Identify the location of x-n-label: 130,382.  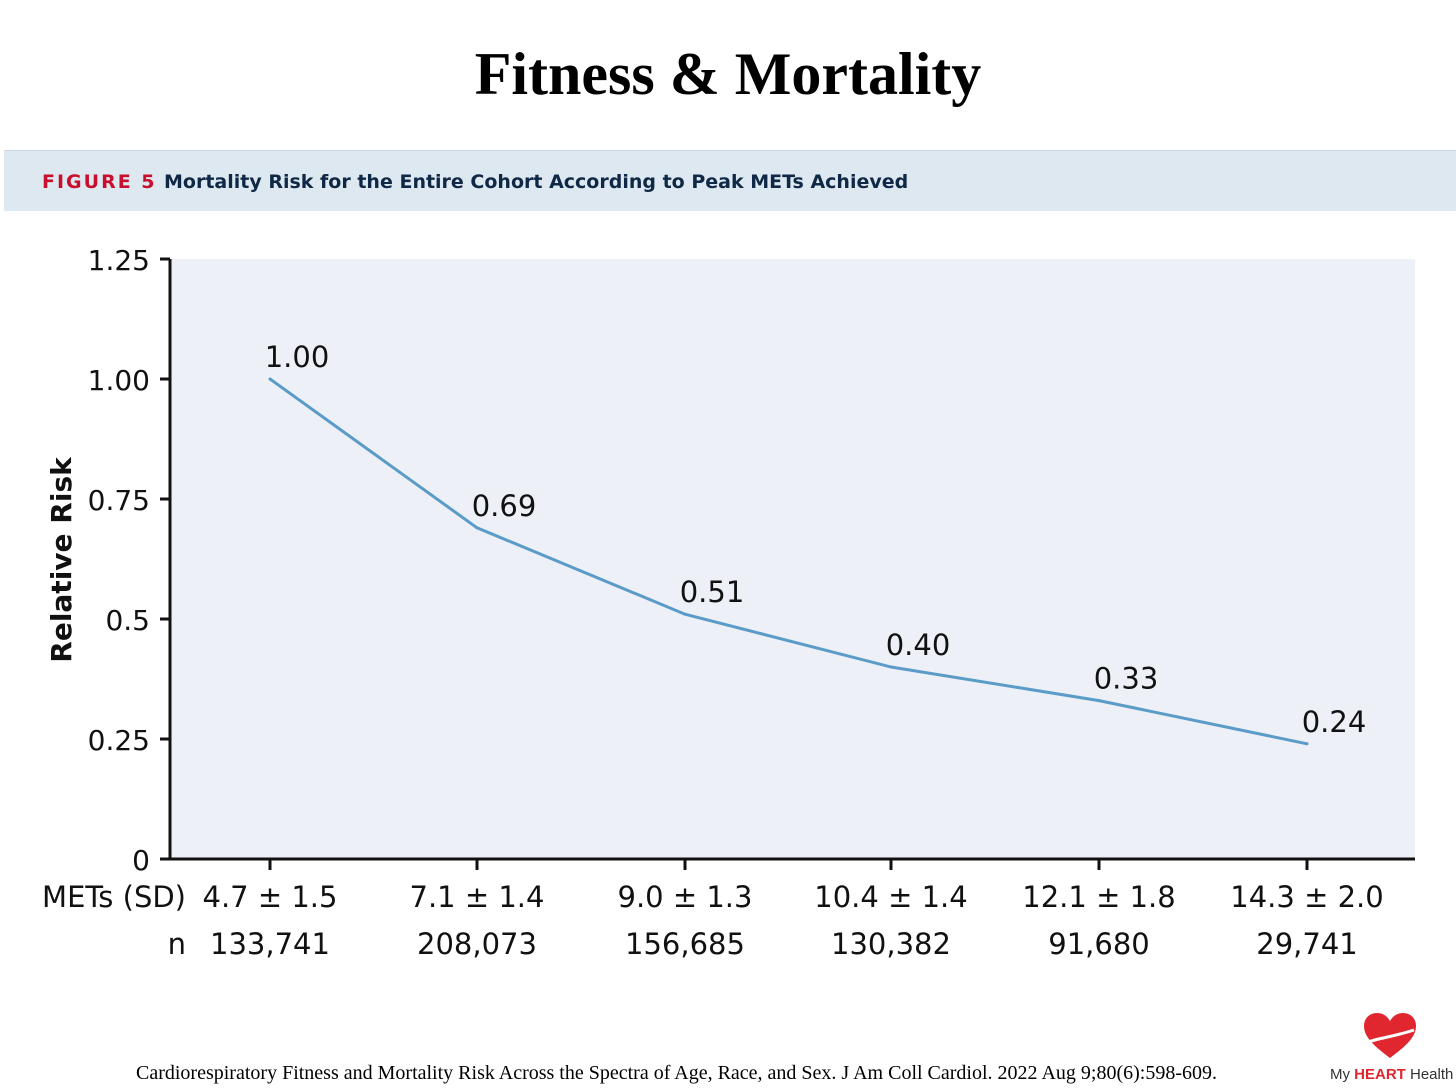
(891, 944).